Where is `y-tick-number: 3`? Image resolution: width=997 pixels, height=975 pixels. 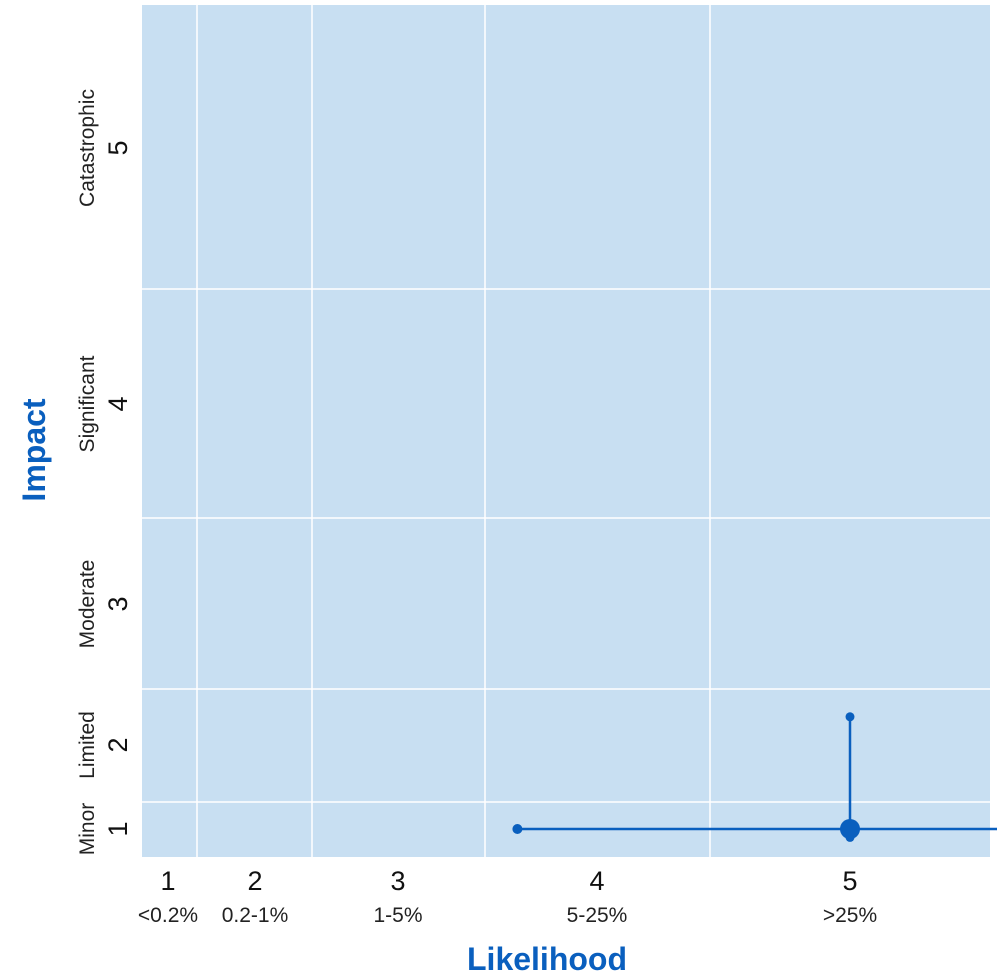
y-tick-number: 3 is located at coordinates (118, 603).